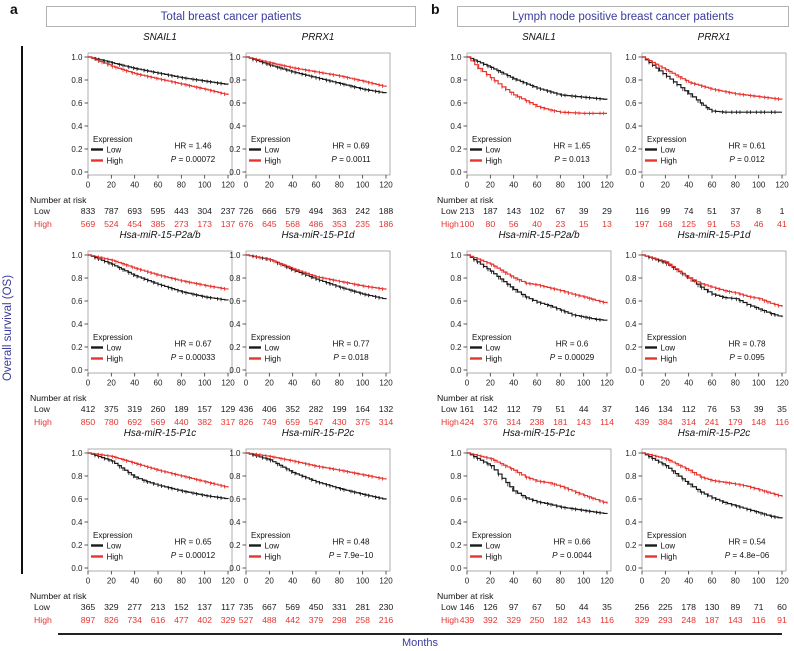 Image resolution: width=794 pixels, height=651 pixels. I want to click on risk-number-high: 238, so click(537, 422).